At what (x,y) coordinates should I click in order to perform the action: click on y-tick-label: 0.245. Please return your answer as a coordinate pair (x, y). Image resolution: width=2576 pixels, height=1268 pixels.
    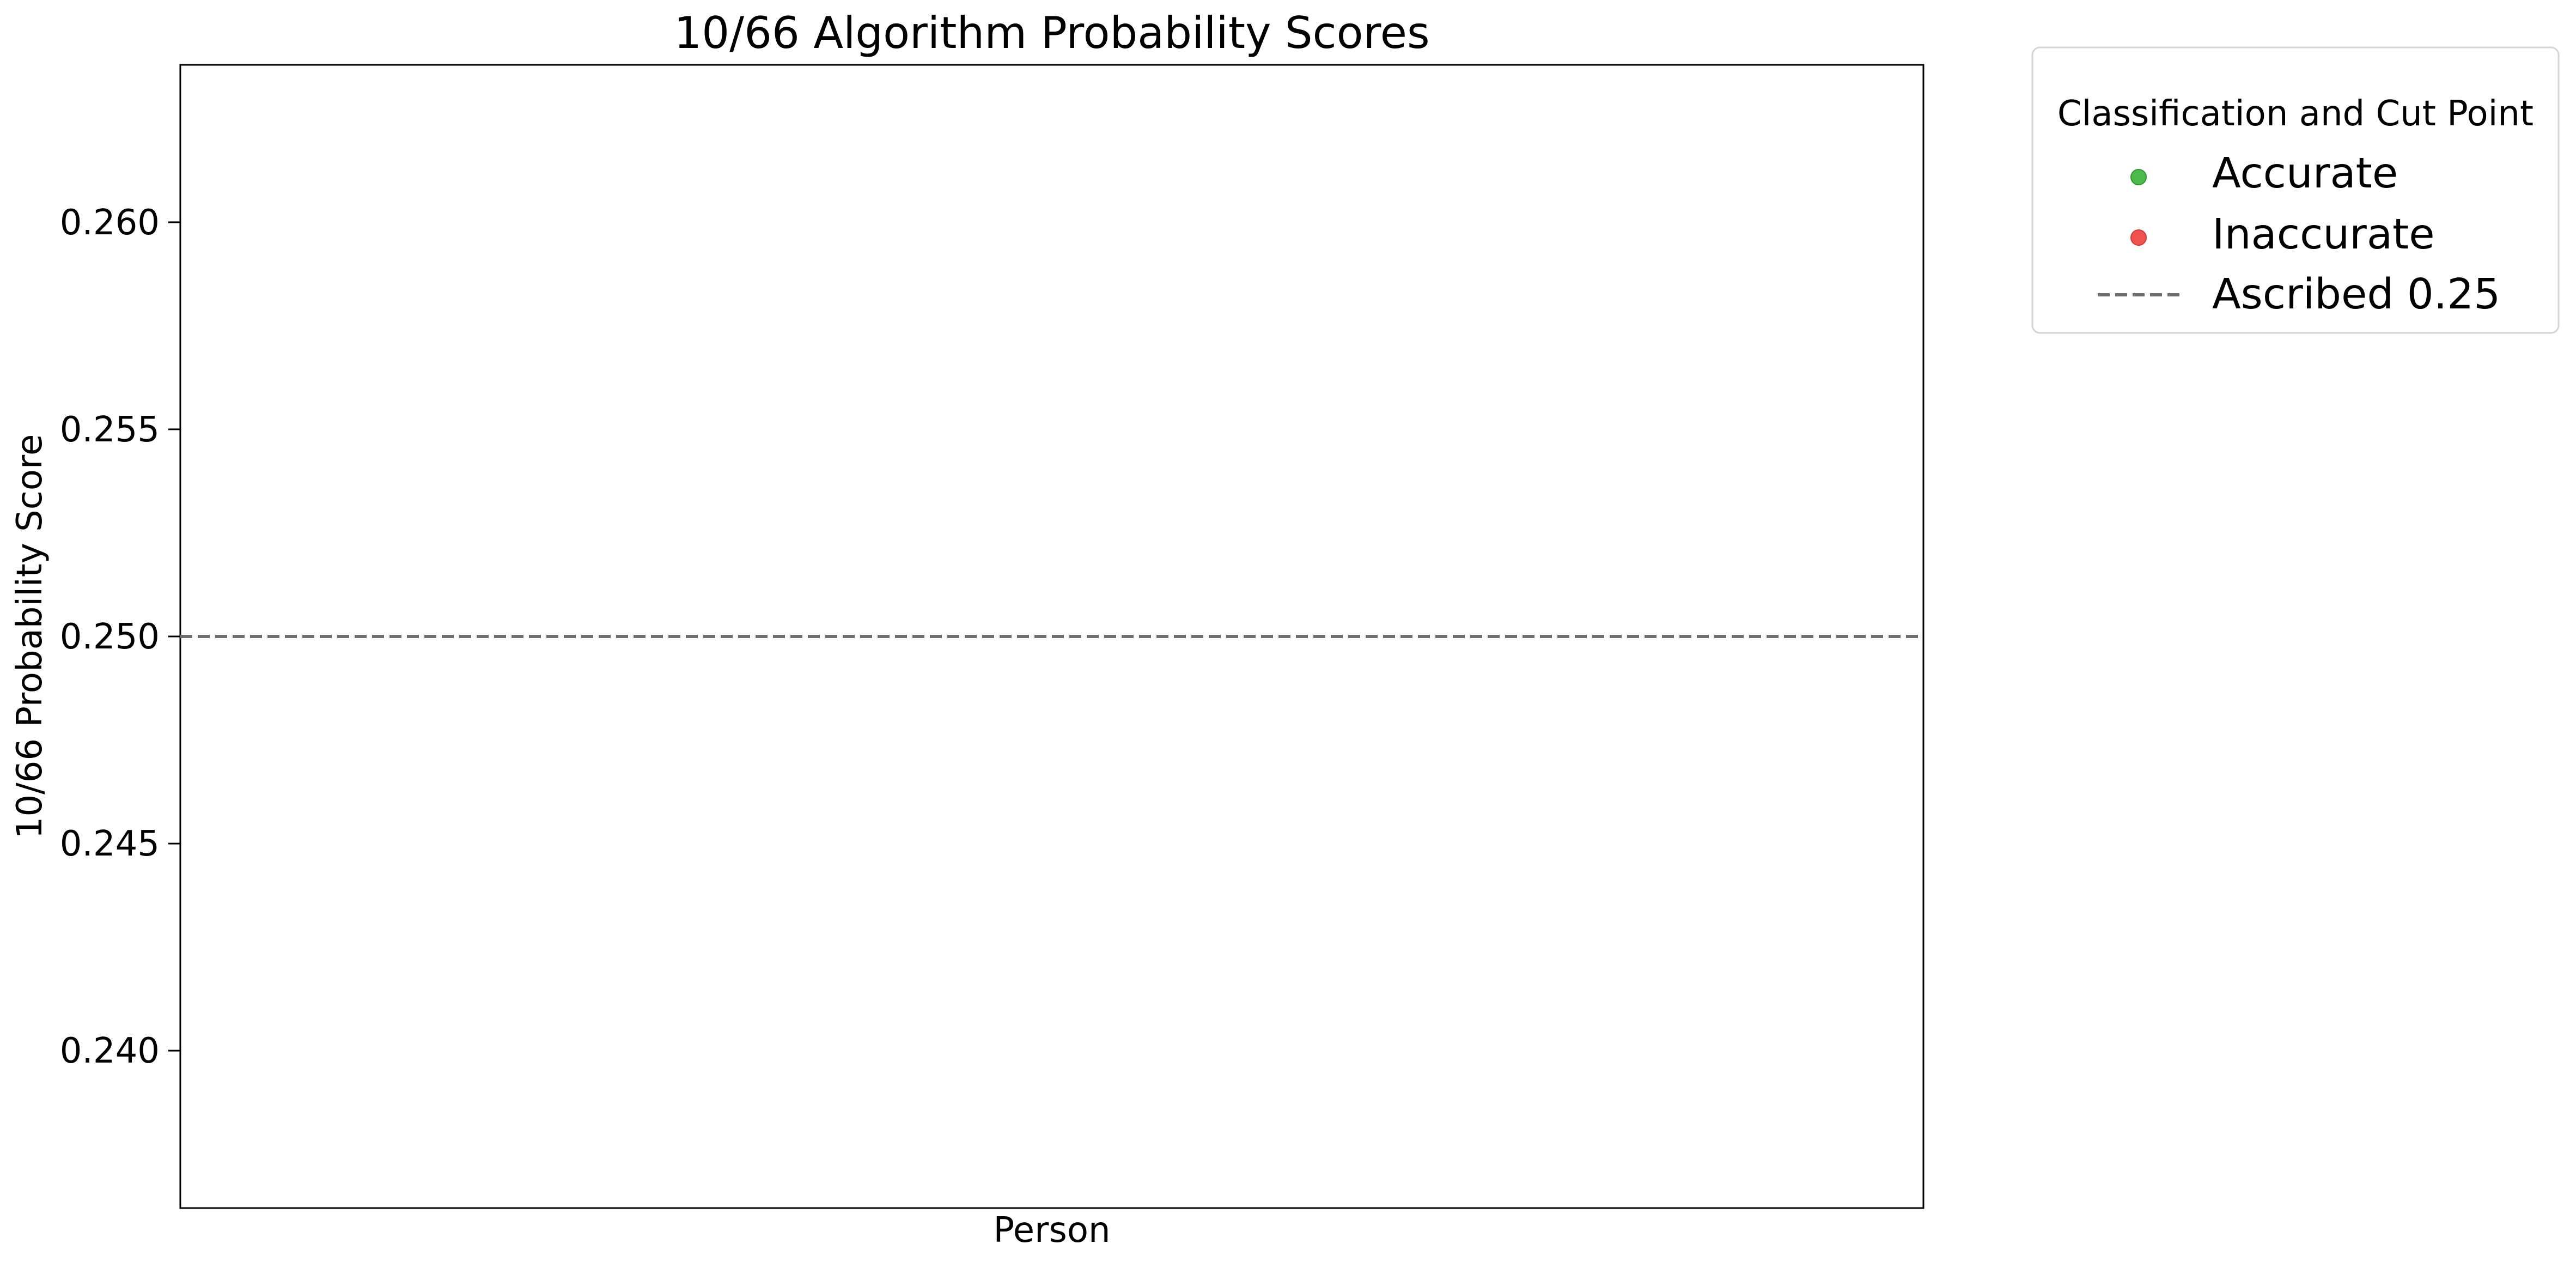
    Looking at the image, I should click on (110, 844).